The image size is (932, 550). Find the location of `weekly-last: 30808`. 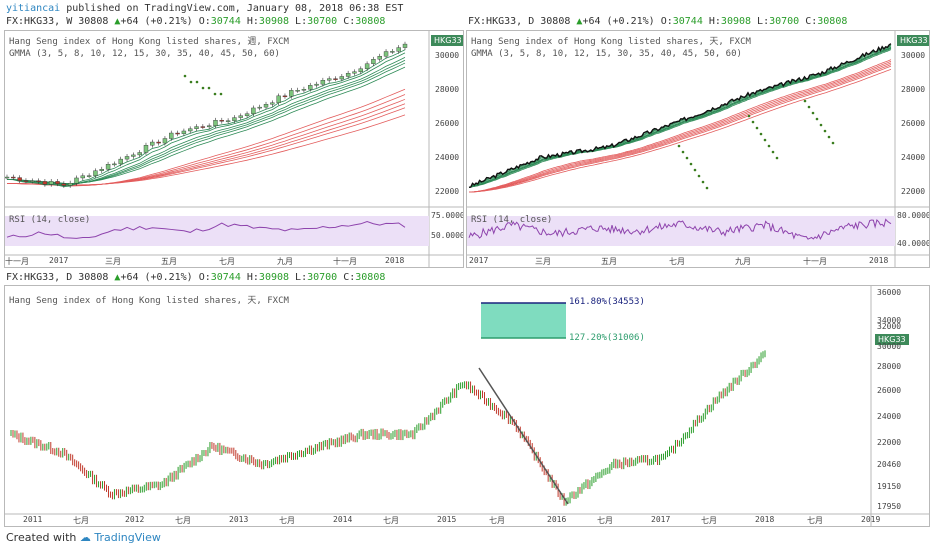

weekly-last: 30808 is located at coordinates (93, 21).